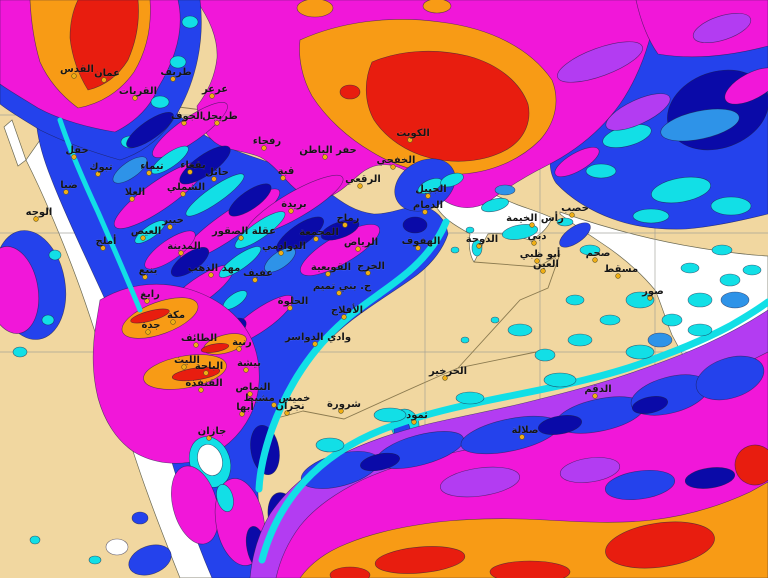 This screenshot has width=768, height=578. Describe the element at coordinates (575, 210) in the screenshot. I see `city-marker: خصب` at that location.